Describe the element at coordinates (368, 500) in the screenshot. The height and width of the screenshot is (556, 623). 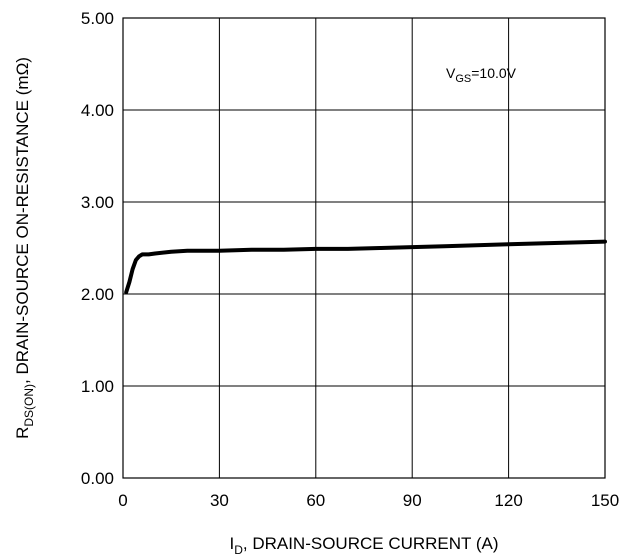
I see `x-tick-labels: 0 30 60 90 120 150` at that location.